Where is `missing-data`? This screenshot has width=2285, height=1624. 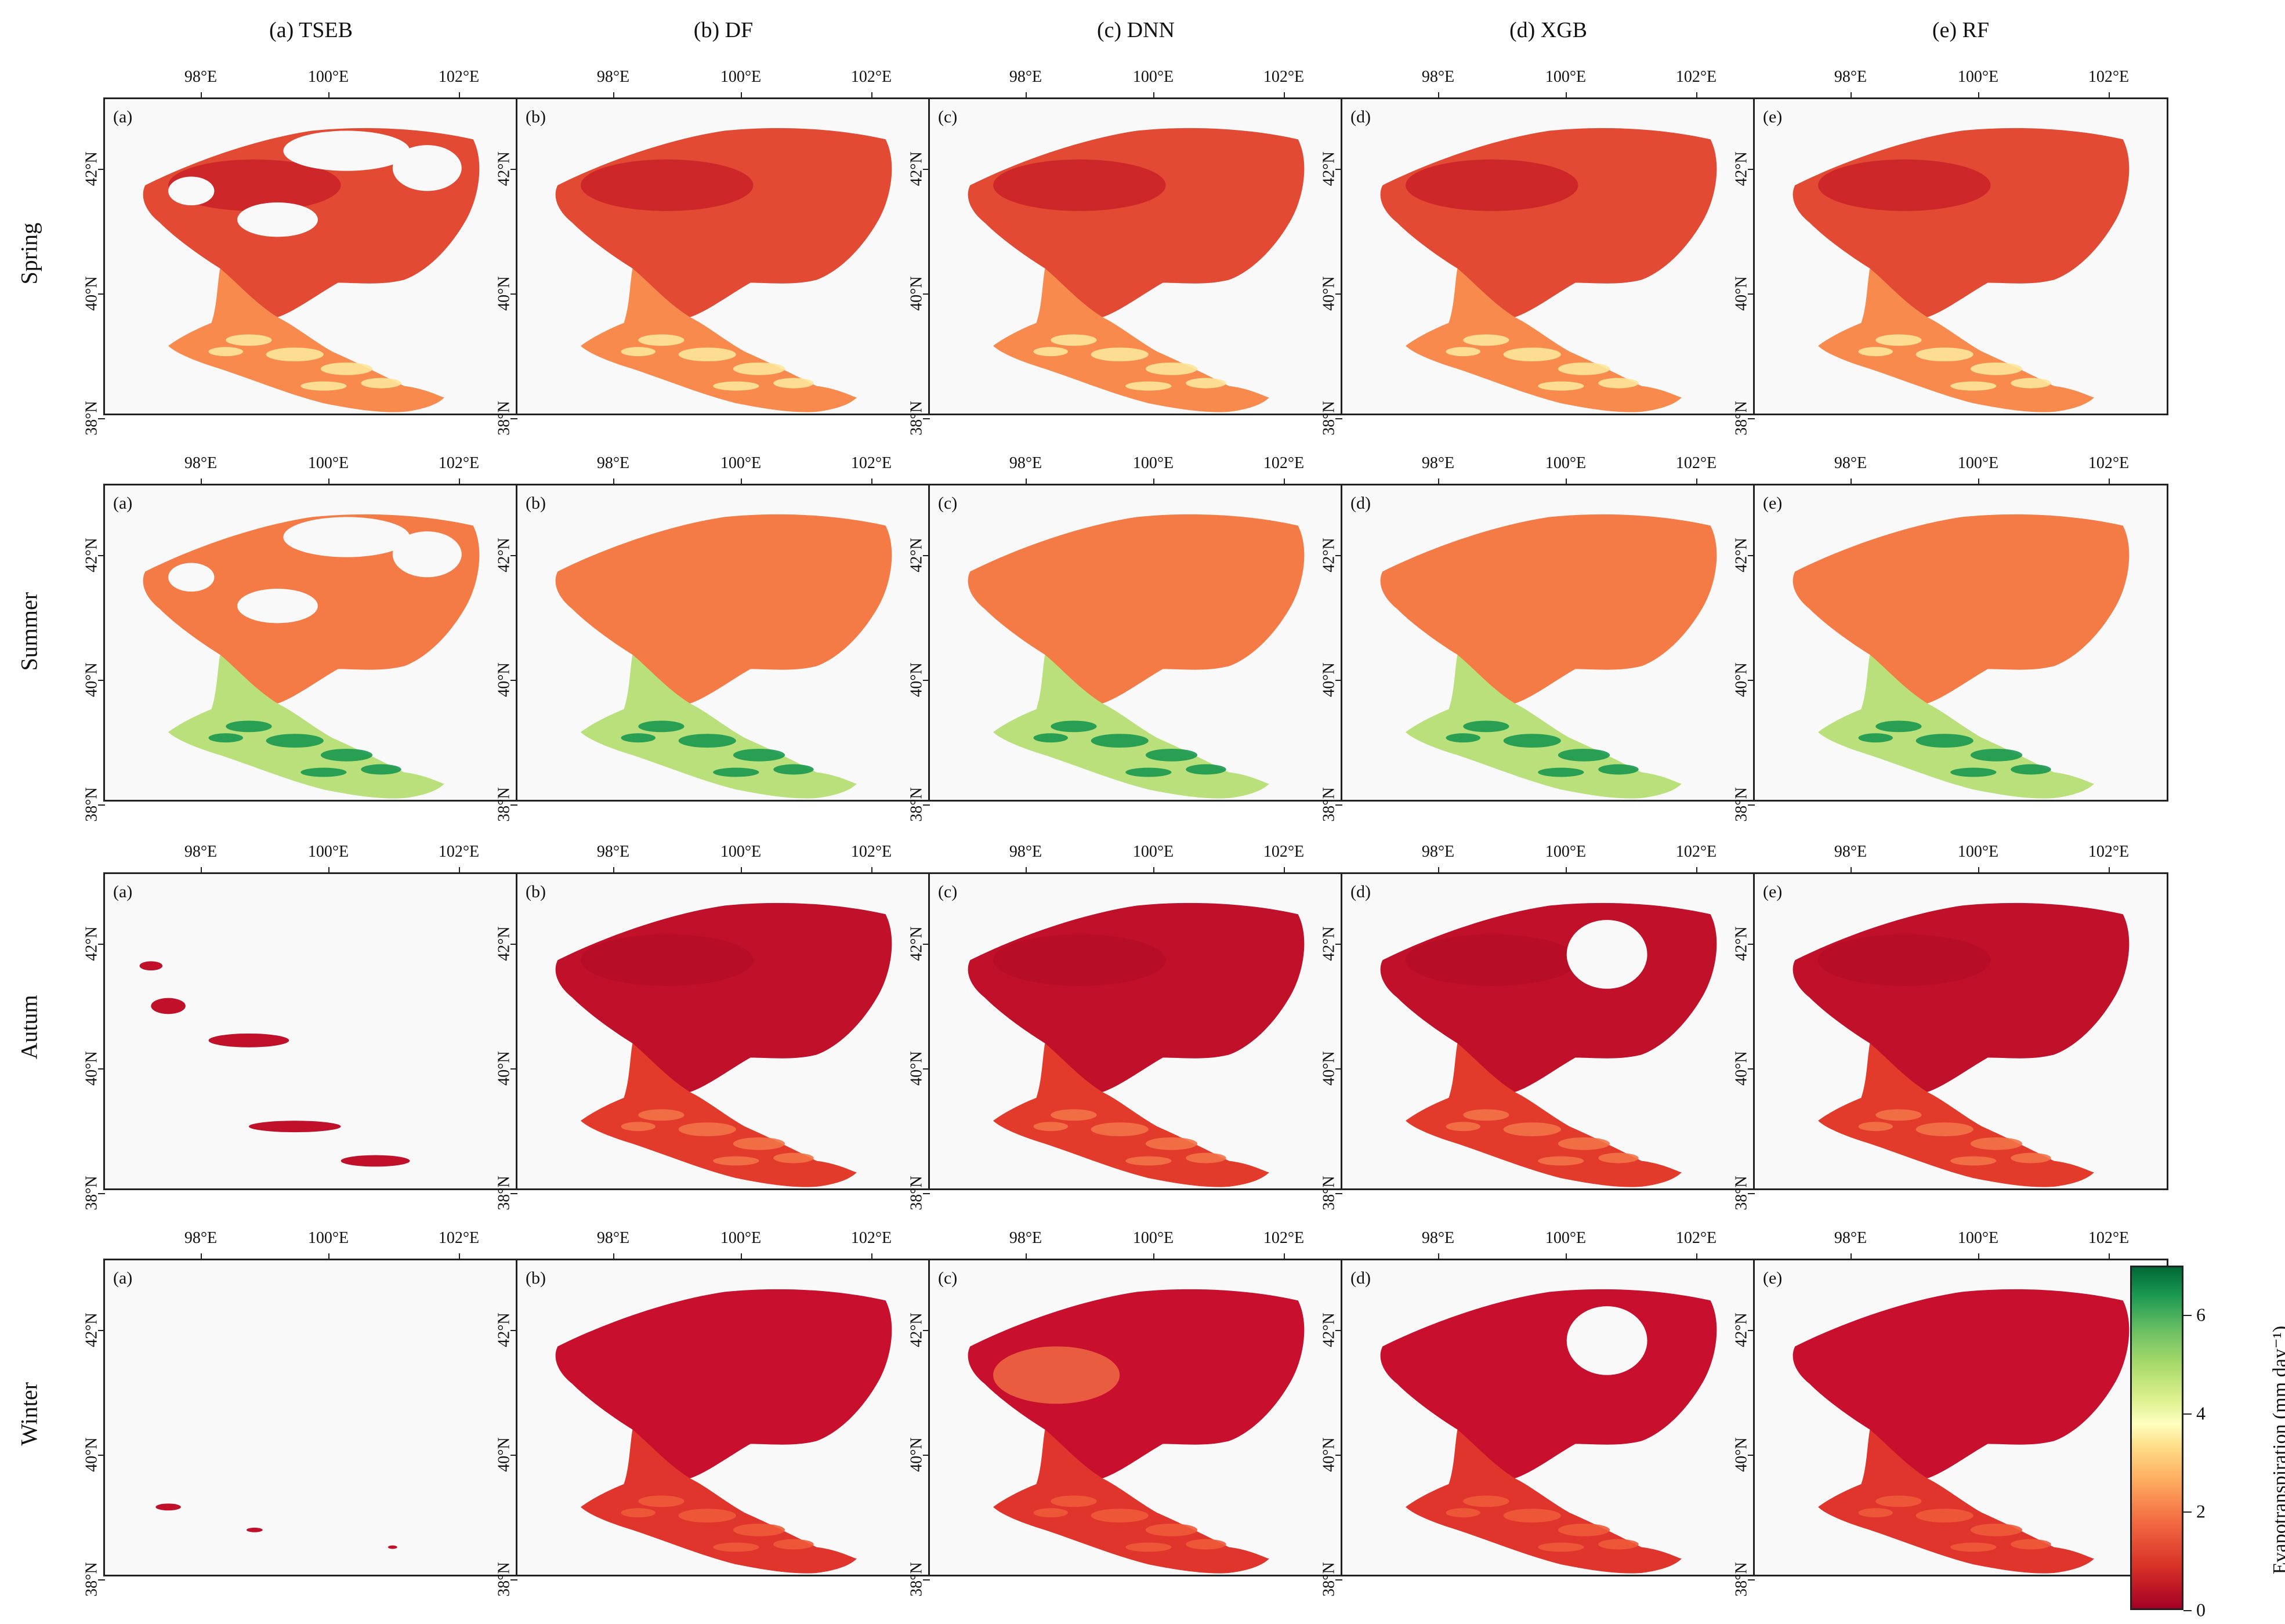
missing-data is located at coordinates (277, 606).